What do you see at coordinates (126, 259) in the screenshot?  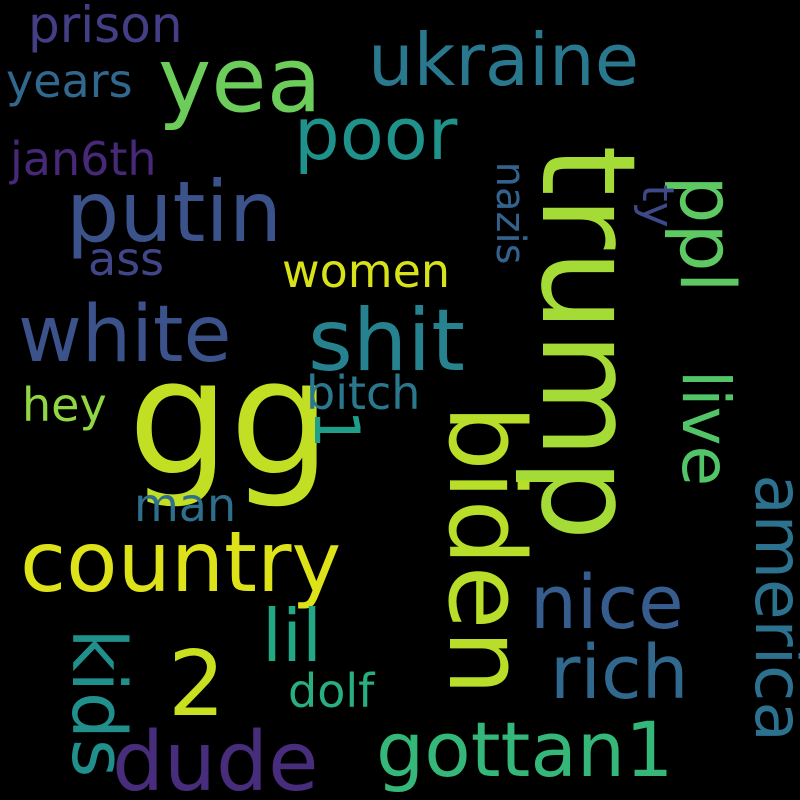 I see `word-ass: ass` at bounding box center [126, 259].